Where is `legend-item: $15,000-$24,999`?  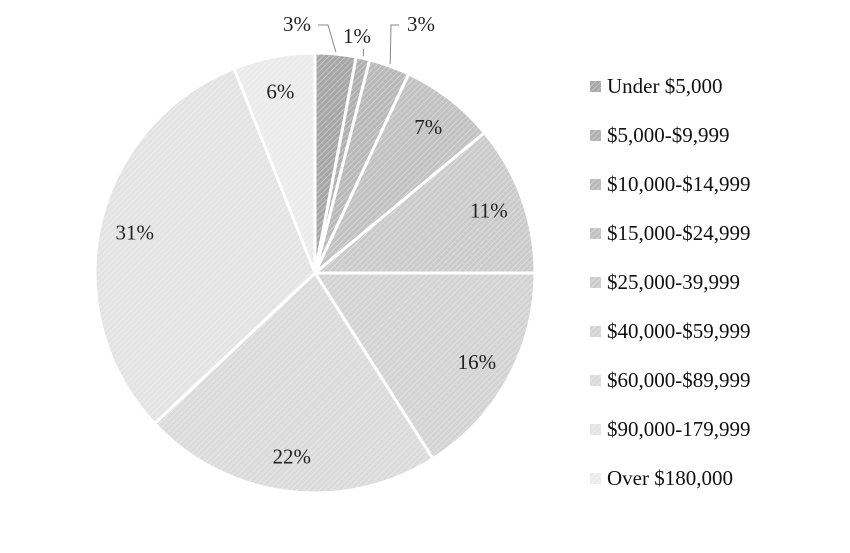
legend-item: $15,000-$24,999 is located at coordinates (715, 233).